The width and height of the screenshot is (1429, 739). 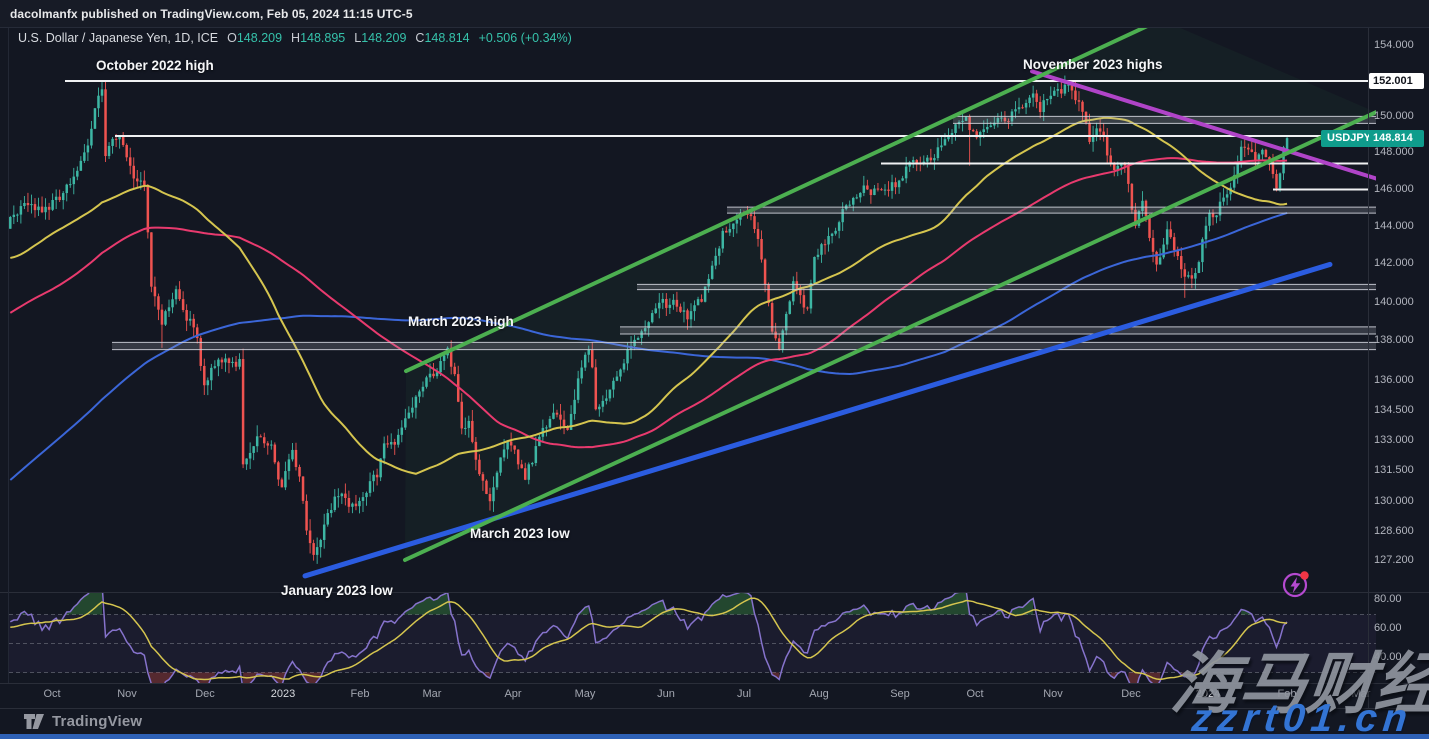 I want to click on time-label: Apr, so click(x=513, y=694).